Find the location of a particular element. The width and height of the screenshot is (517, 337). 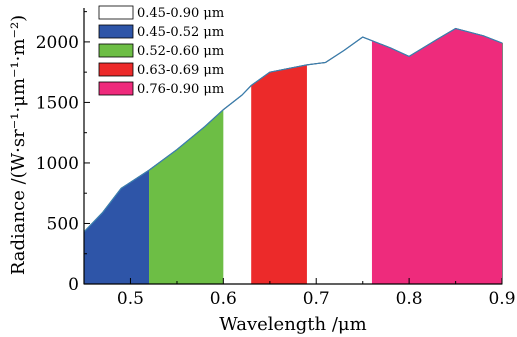

x-tick-label: 0.6 is located at coordinates (223, 299).